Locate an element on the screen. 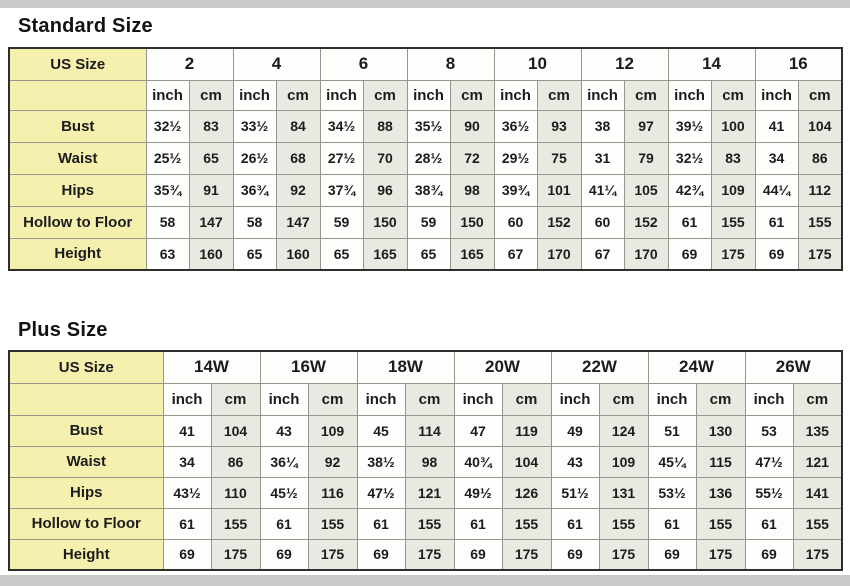 Image resolution: width=850 pixels, height=586 pixels. size-header-cell: 6 is located at coordinates (363, 64).